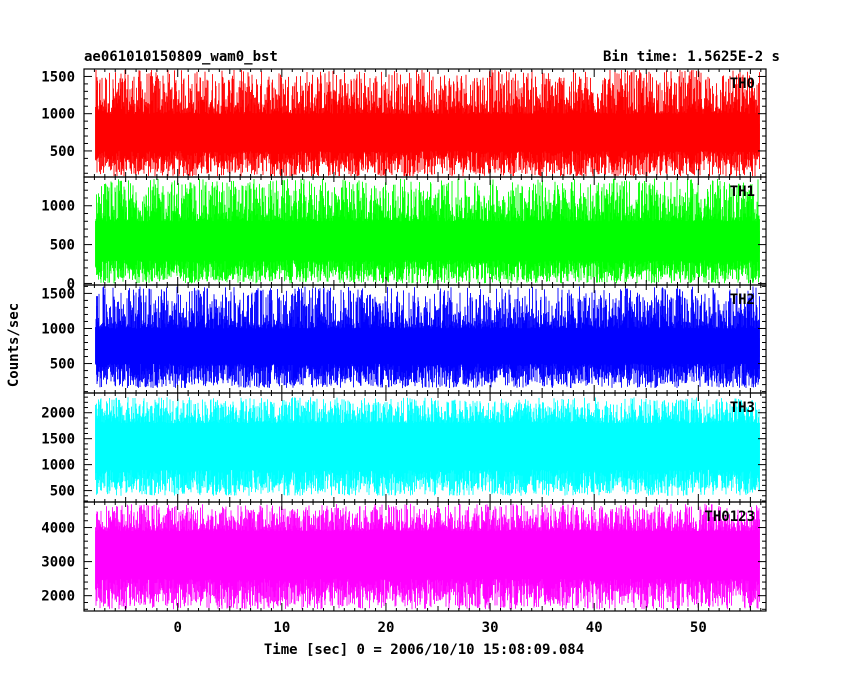 The height and width of the screenshot is (680, 850). What do you see at coordinates (742, 300) in the screenshot?
I see `panel-label-th2: TH2` at bounding box center [742, 300].